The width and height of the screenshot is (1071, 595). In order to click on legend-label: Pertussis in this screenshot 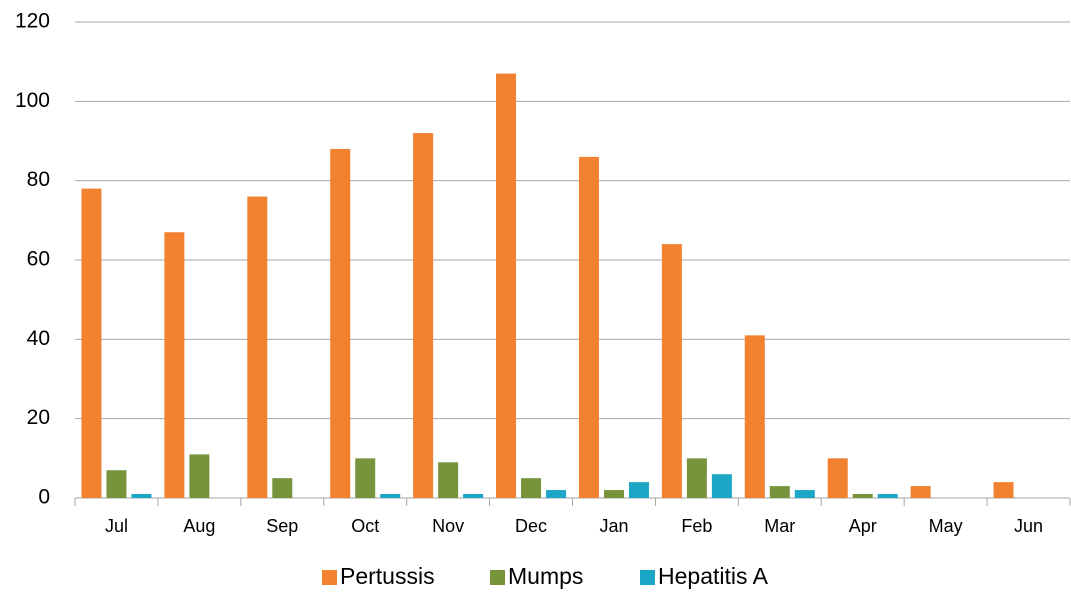, I will do `click(387, 576)`.